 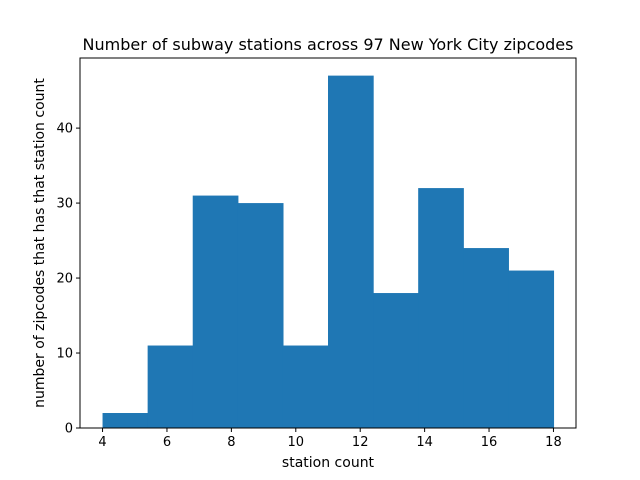 I want to click on y-axis-ticks: 0 10 20 30 40, so click(x=68, y=279).